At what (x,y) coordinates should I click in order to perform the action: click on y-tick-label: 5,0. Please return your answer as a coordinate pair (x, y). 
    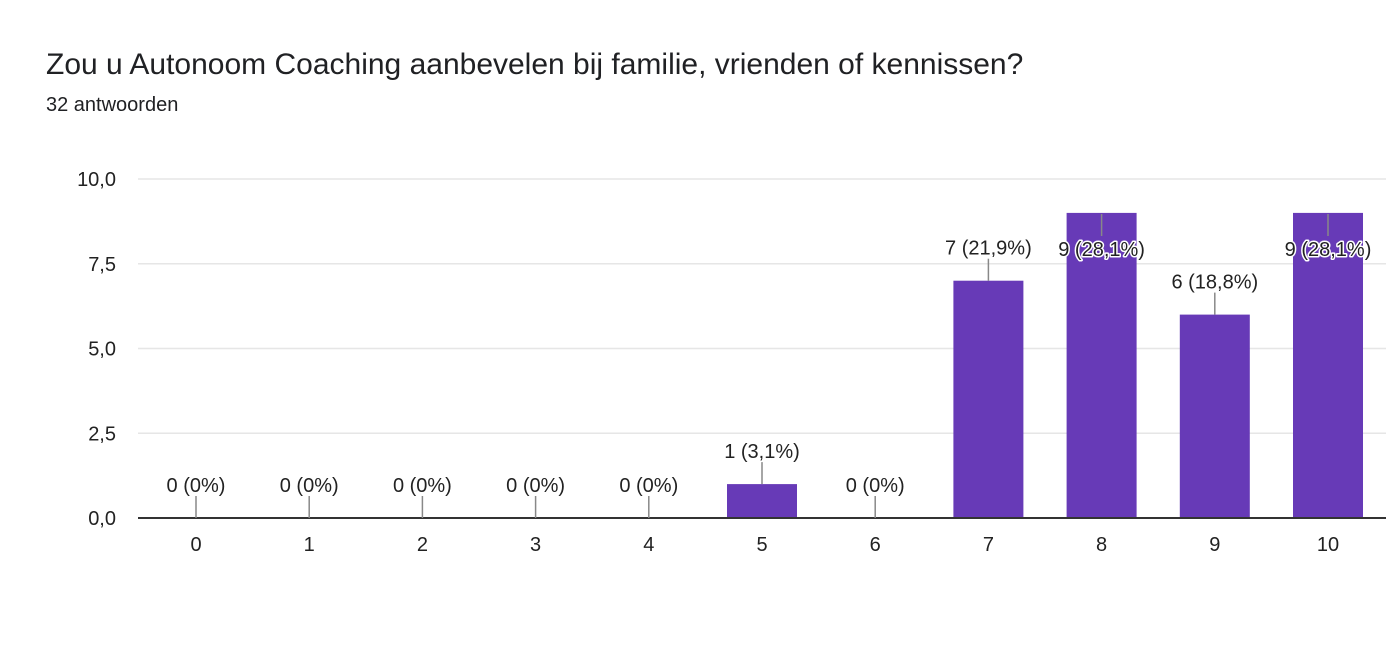
    Looking at the image, I should click on (102, 350).